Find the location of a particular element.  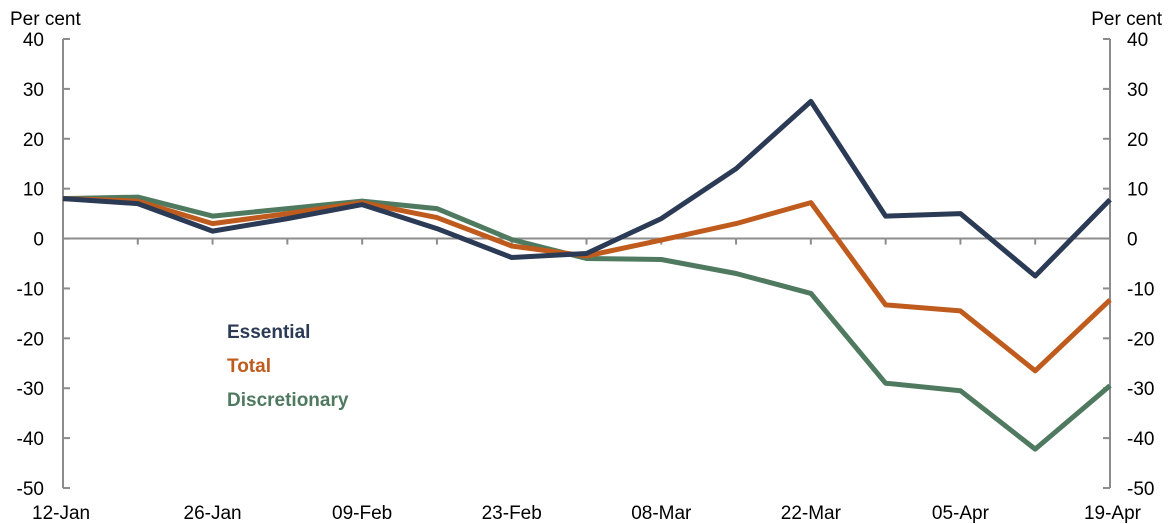

left-axis-unit-label: Per cent is located at coordinates (45, 19).